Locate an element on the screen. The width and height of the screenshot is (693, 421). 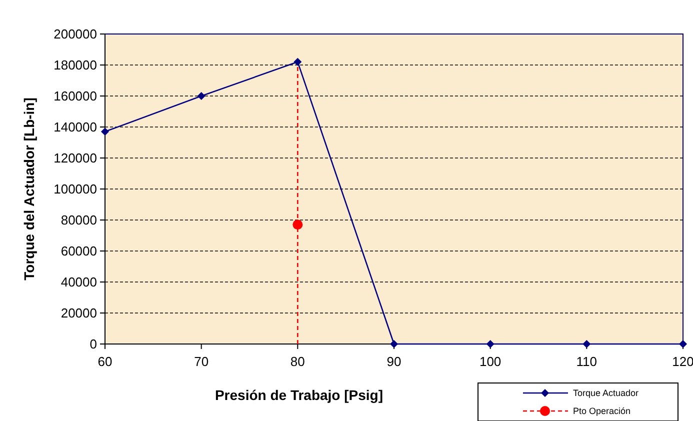
y-tick-label: 200000 is located at coordinates (75, 34).